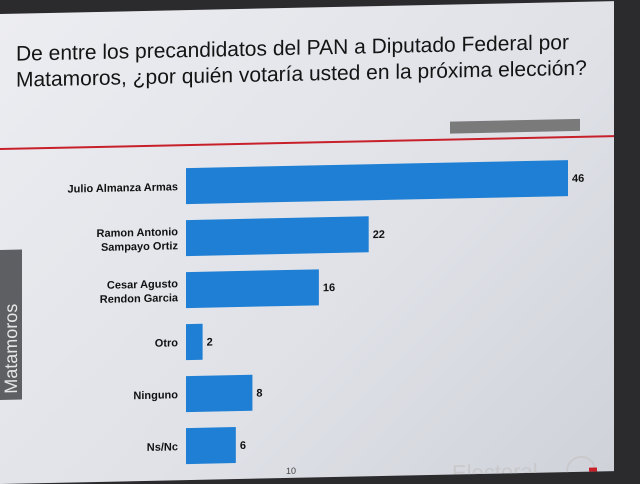 Image resolution: width=640 pixels, height=484 pixels. Describe the element at coordinates (210, 343) in the screenshot. I see `value-label-3: 2` at that location.